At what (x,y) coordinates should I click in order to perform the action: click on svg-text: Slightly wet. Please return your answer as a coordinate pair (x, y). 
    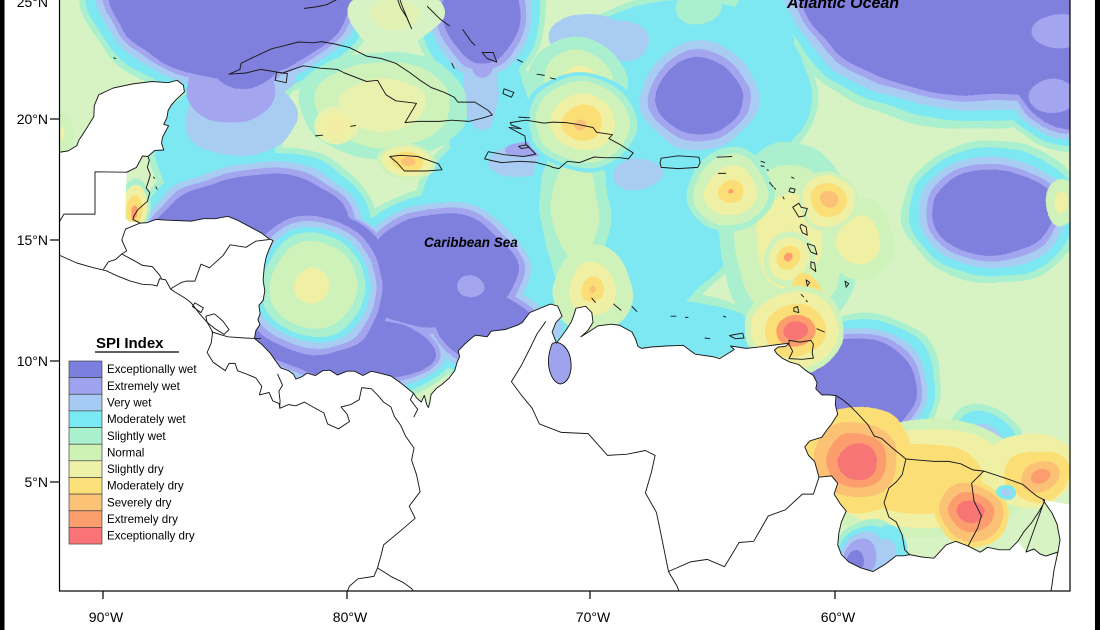
    Looking at the image, I should click on (136, 436).